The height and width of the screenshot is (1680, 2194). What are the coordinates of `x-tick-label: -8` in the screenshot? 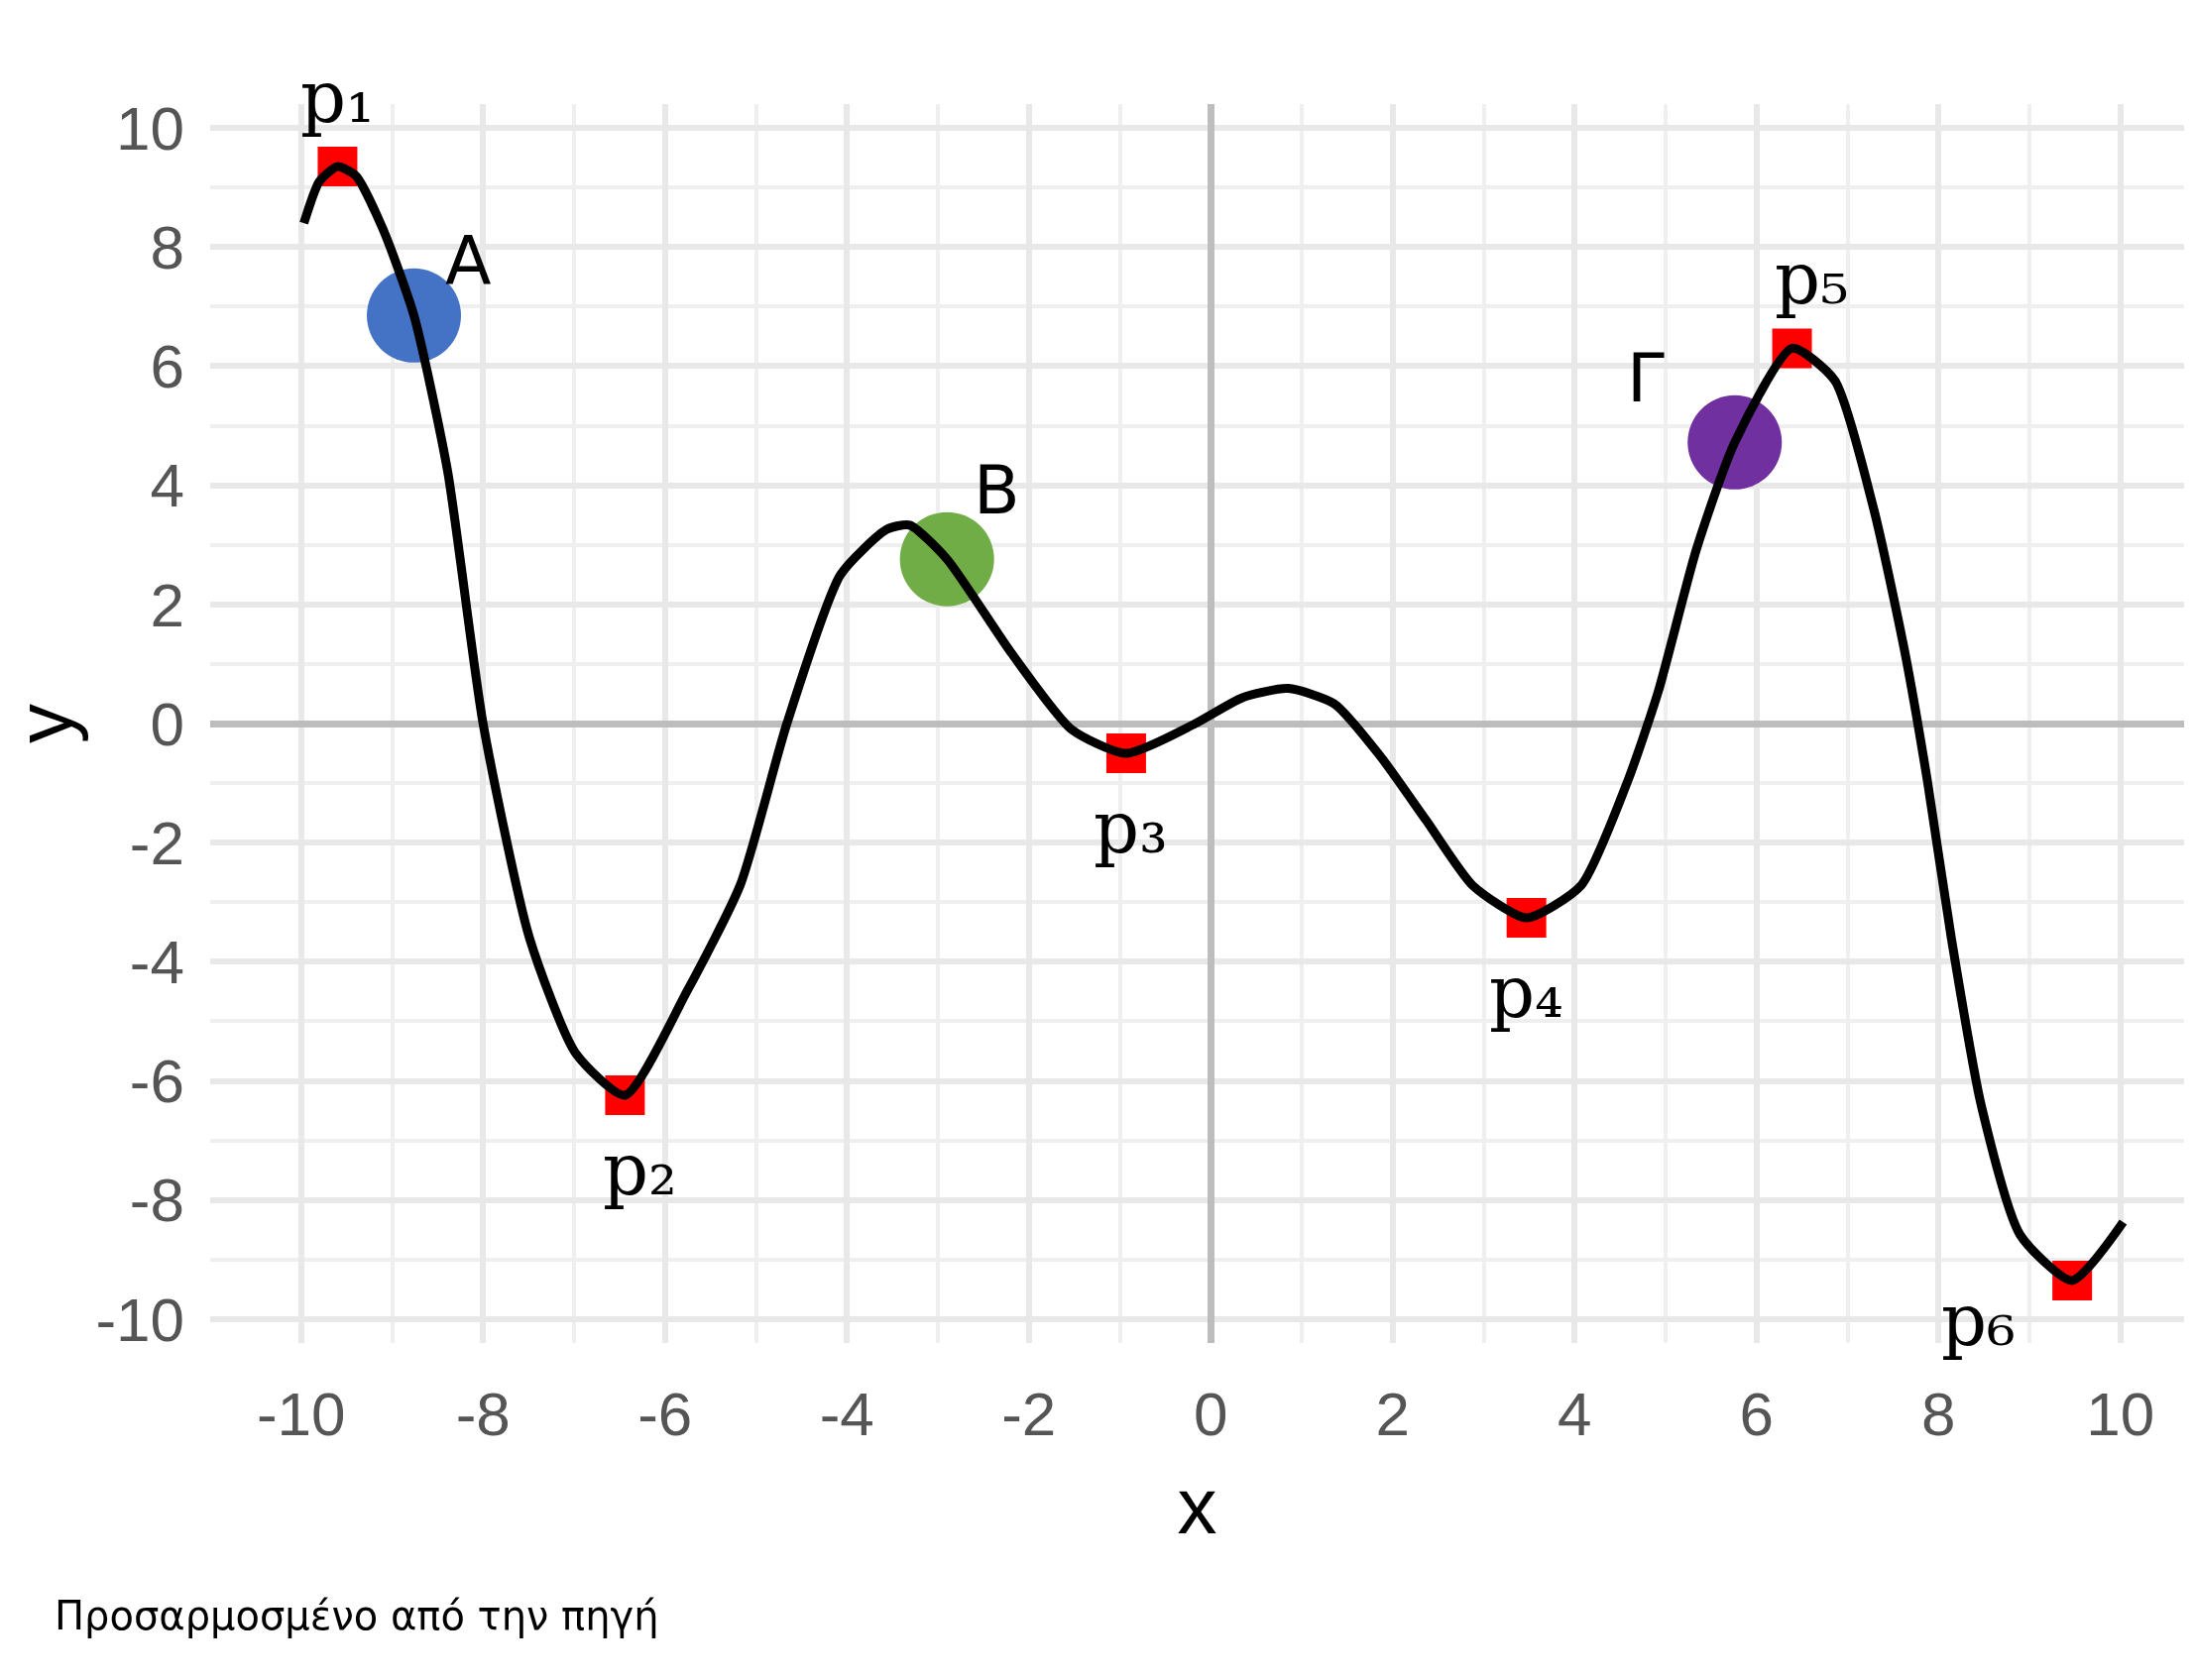 It's located at (483, 1414).